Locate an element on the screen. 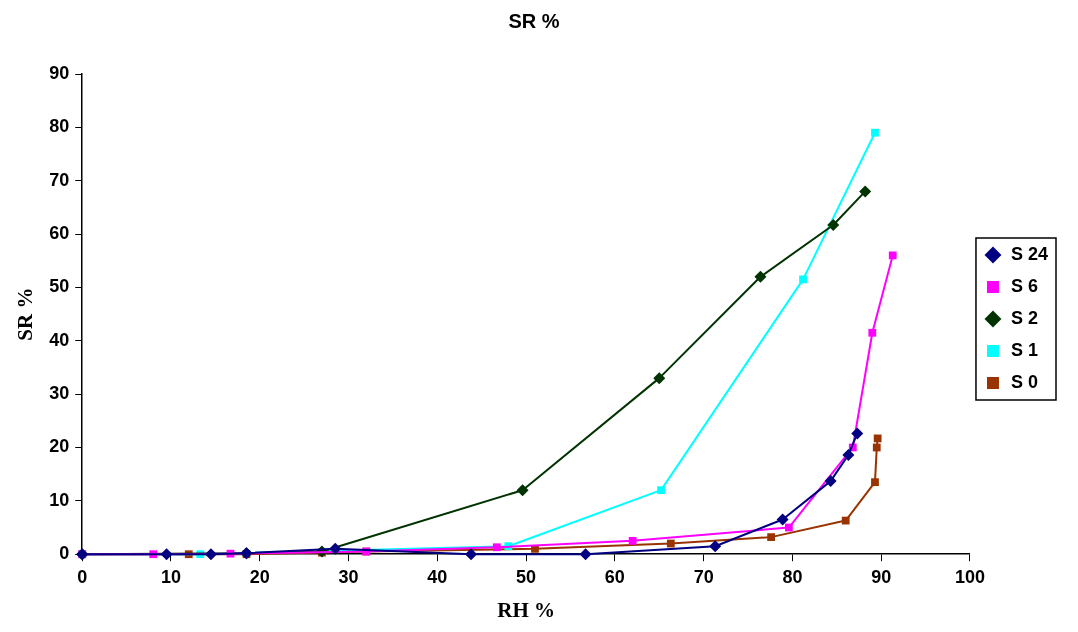 The height and width of the screenshot is (632, 1078). y-tick-label: 80 is located at coordinates (59, 126).